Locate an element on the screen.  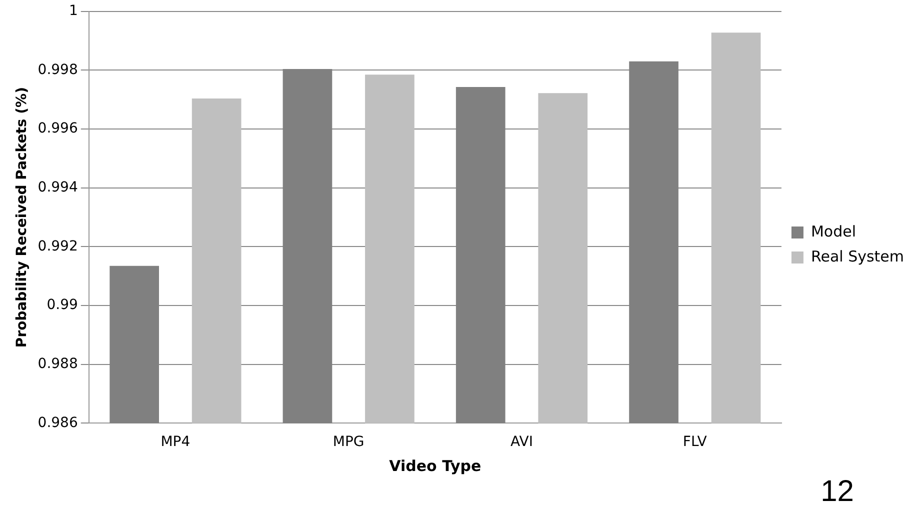
y-tick-label: 1 is located at coordinates (73, 11).